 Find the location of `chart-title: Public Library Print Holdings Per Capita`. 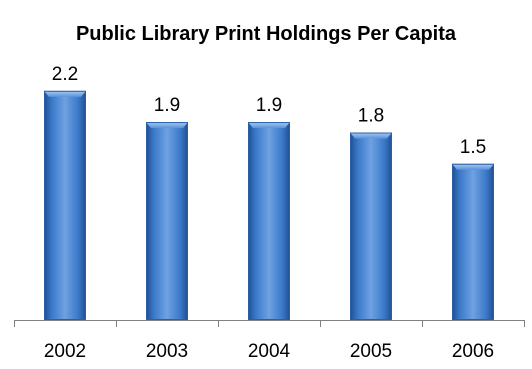

chart-title: Public Library Print Holdings Per Capita is located at coordinates (266, 34).